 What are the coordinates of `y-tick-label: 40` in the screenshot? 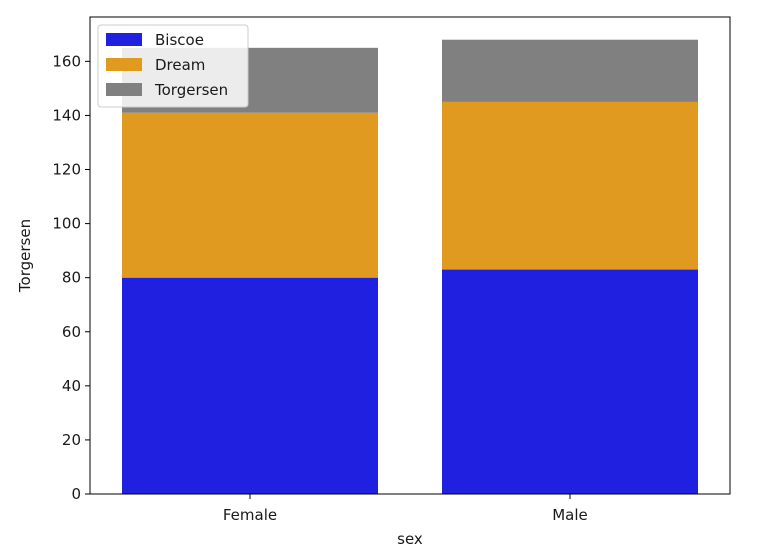 It's located at (71, 386).